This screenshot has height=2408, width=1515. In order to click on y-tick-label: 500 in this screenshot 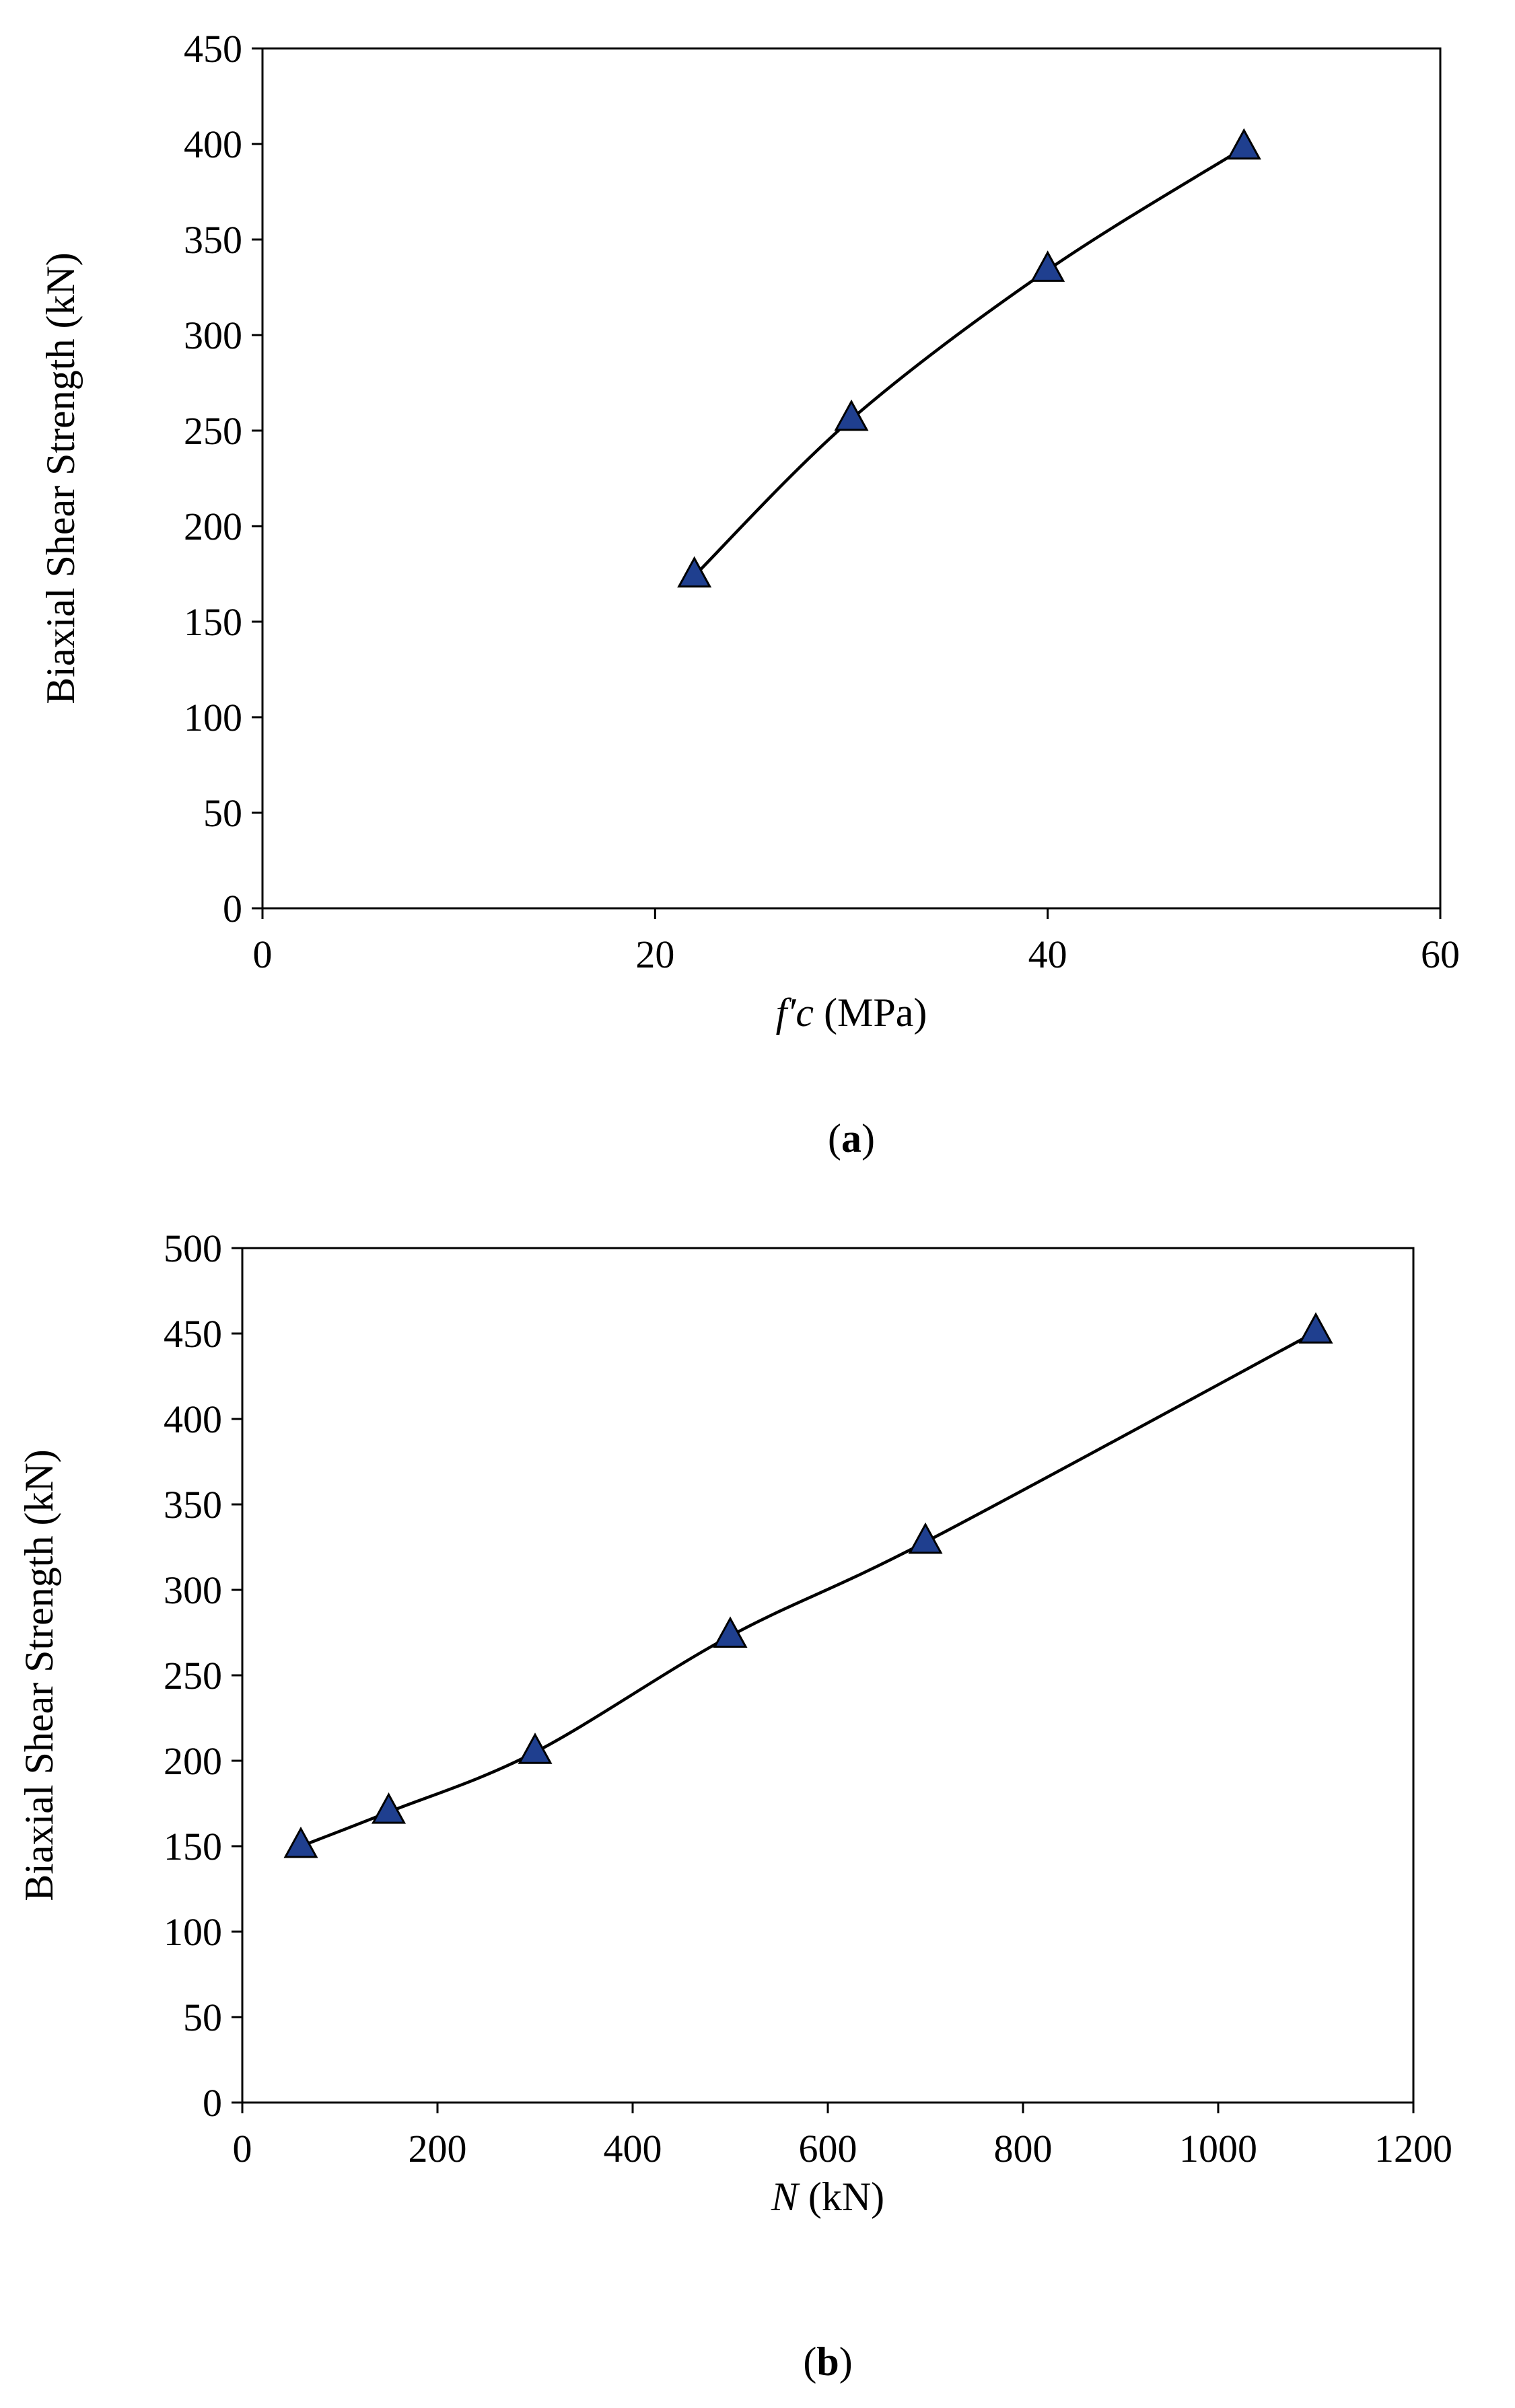, I will do `click(193, 1248)`.